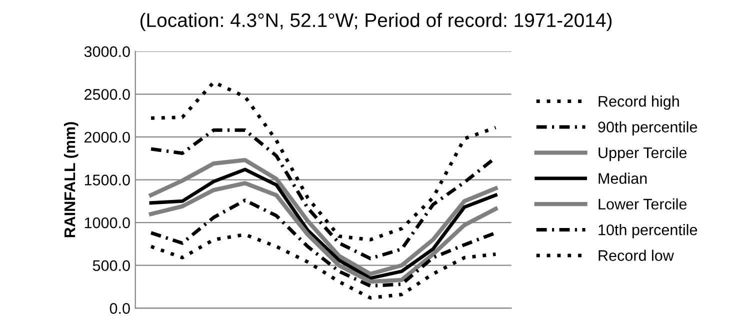  Describe the element at coordinates (107, 52) in the screenshot. I see `y-tick-label: 3000.0` at that location.